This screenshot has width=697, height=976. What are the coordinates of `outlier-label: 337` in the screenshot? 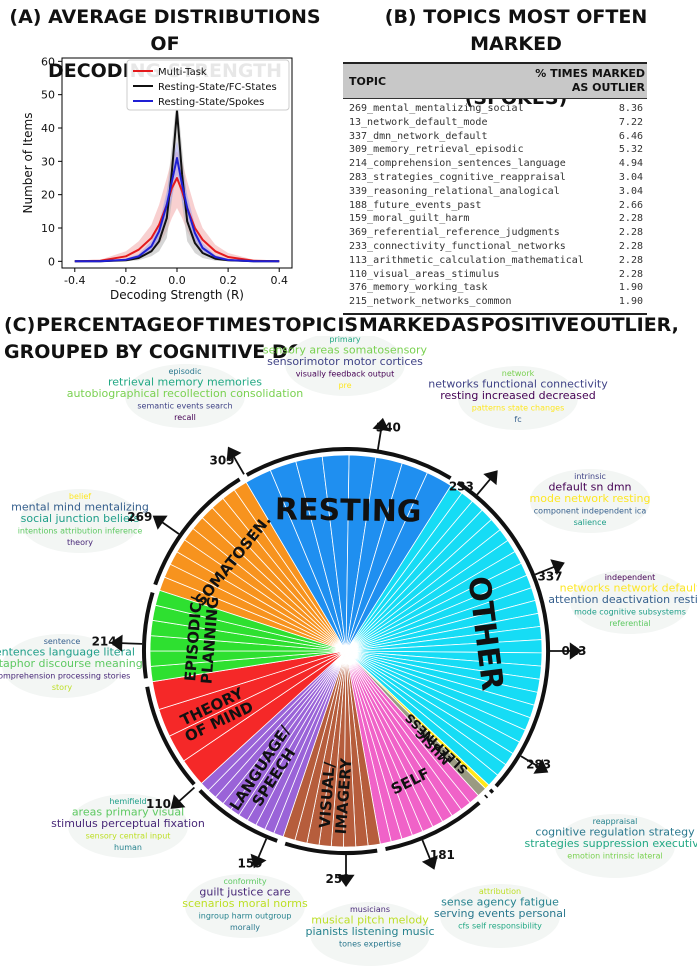 It's located at (549, 577).